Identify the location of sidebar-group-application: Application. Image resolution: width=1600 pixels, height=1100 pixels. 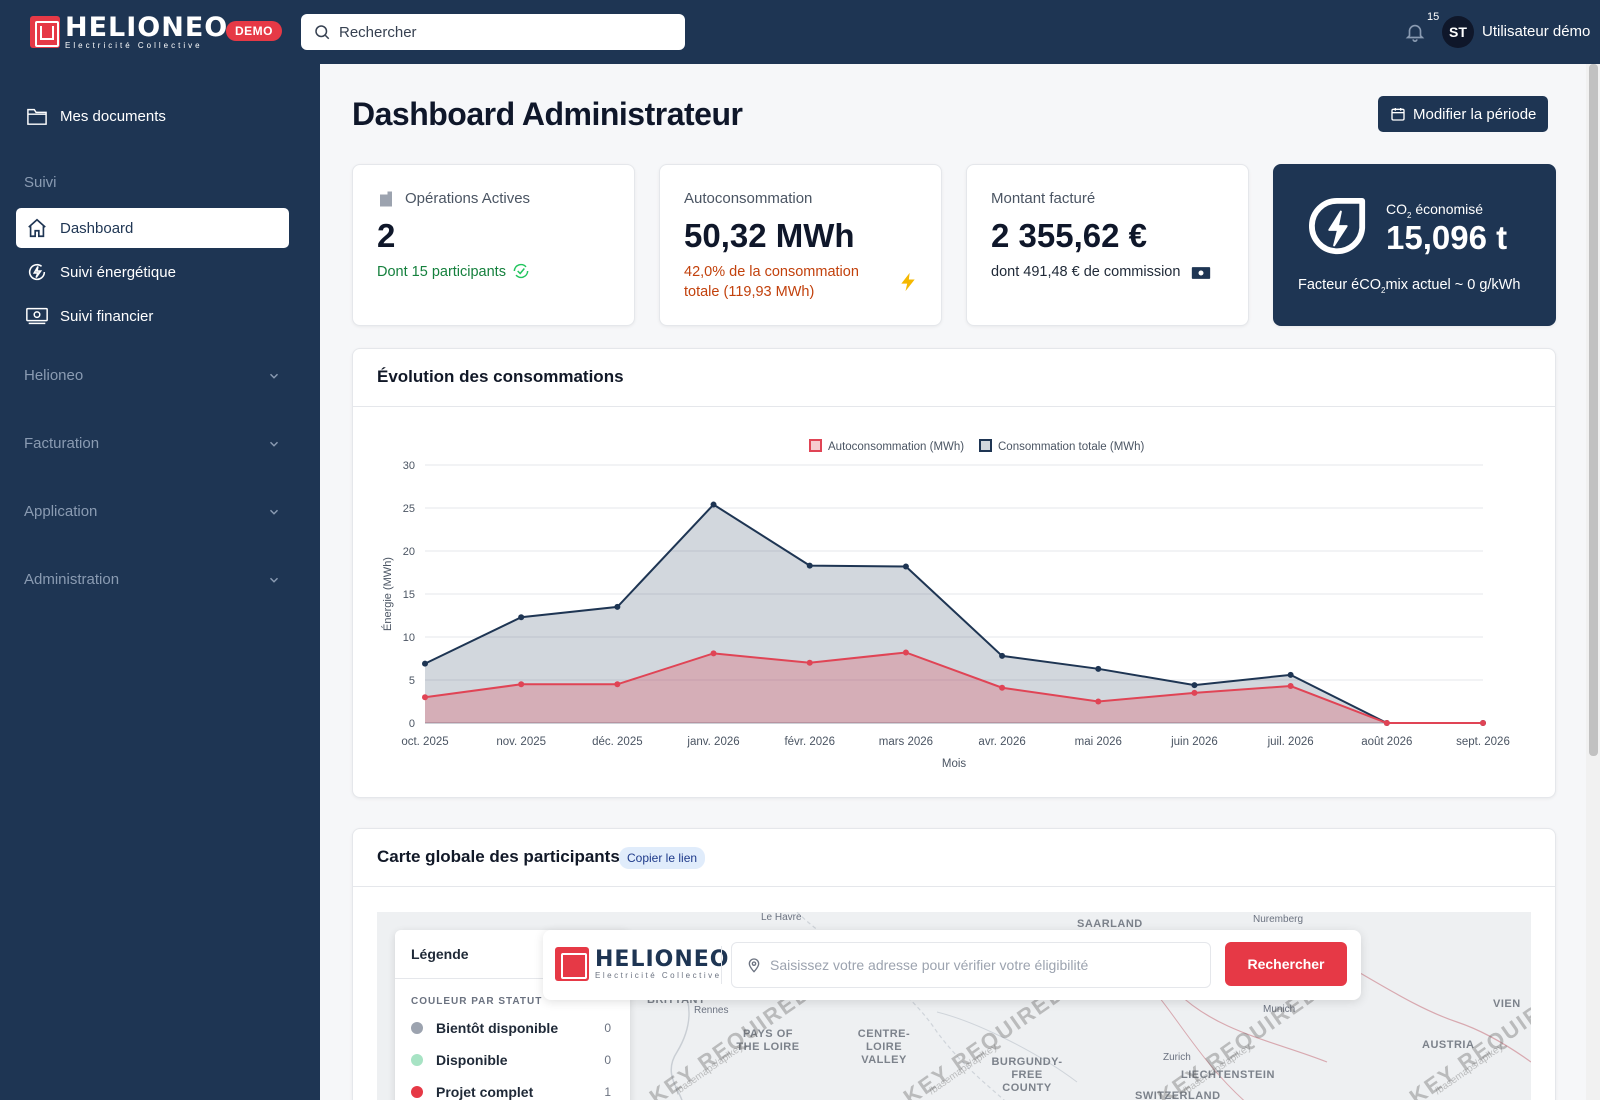
(152, 511).